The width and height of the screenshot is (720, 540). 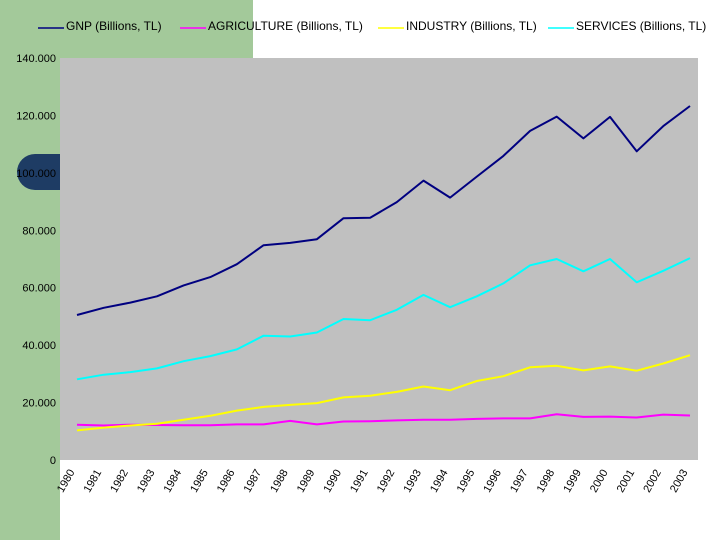 I want to click on x-tick-label: 1994, so click(x=439, y=481).